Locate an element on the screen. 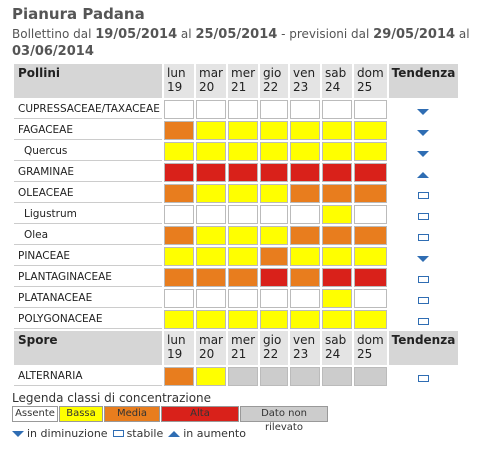 This screenshot has height=466, width=500. bulletin-to-date: 25/05/2014 is located at coordinates (236, 34).